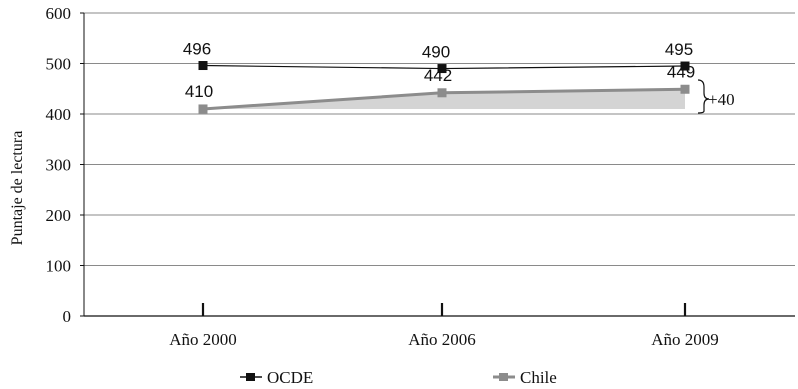 The height and width of the screenshot is (389, 798). What do you see at coordinates (59, 165) in the screenshot?
I see `y-tick-label: 300` at bounding box center [59, 165].